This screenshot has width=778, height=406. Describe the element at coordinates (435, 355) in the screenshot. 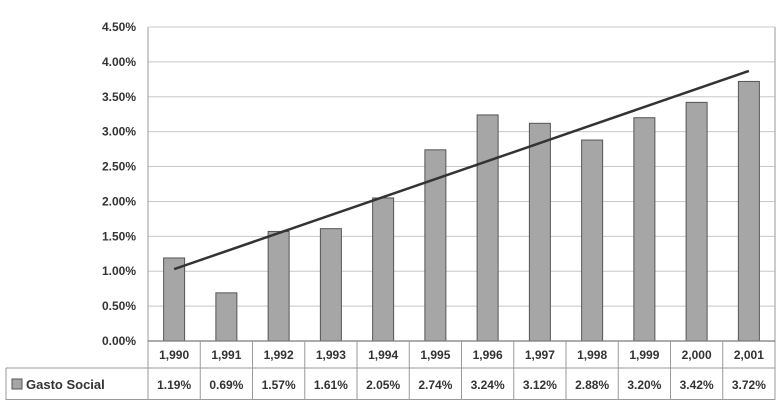

I see `x-tick-label: 1,995` at that location.